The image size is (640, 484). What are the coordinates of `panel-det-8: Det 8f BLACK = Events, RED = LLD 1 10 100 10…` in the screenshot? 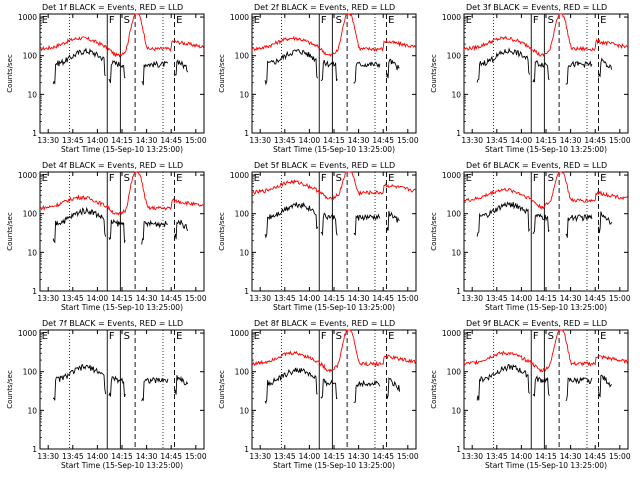 It's located at (318, 394).